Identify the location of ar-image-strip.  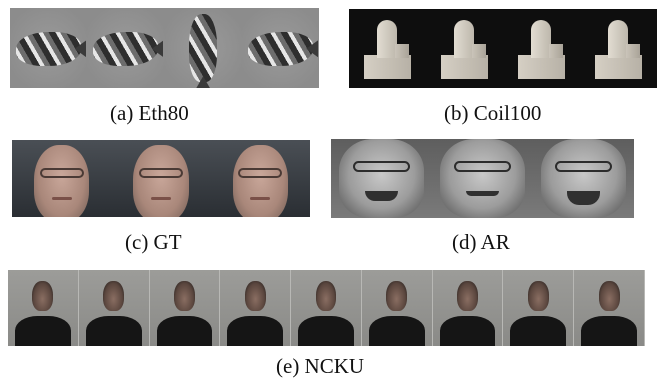
(482, 178).